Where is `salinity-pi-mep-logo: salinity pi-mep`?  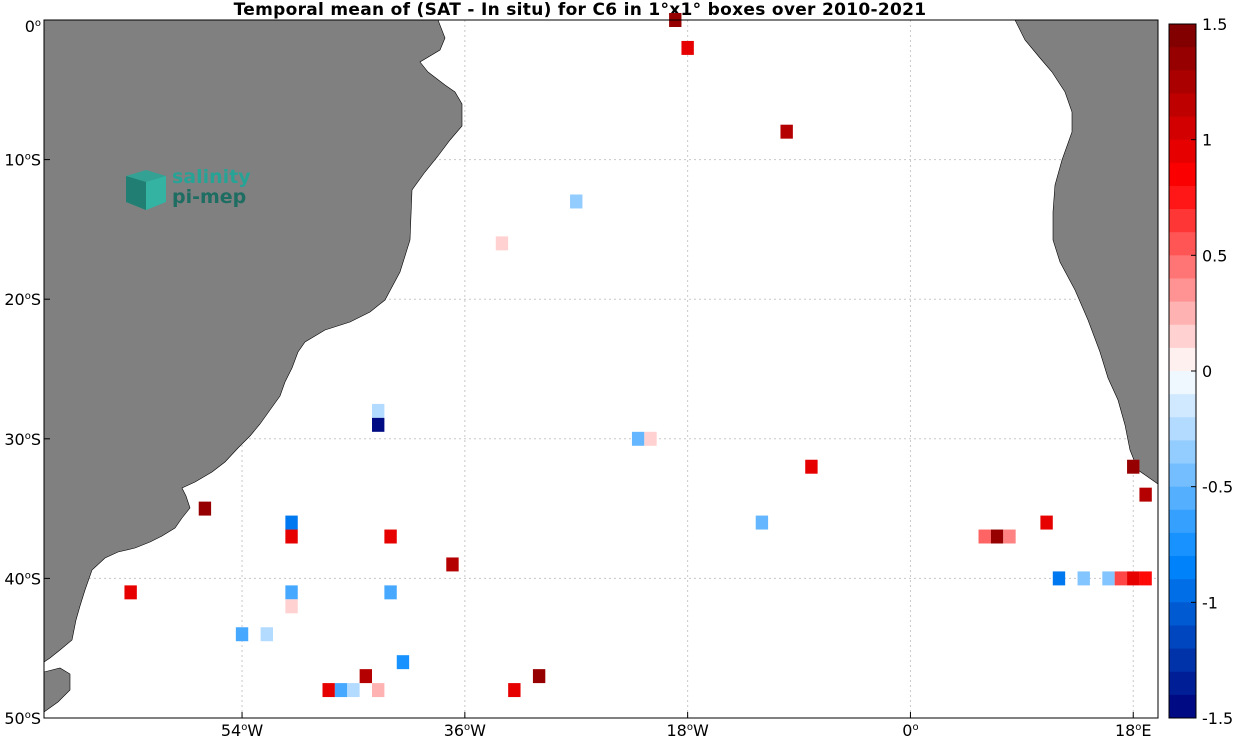
salinity-pi-mep-logo: salinity pi-mep is located at coordinates (192, 190).